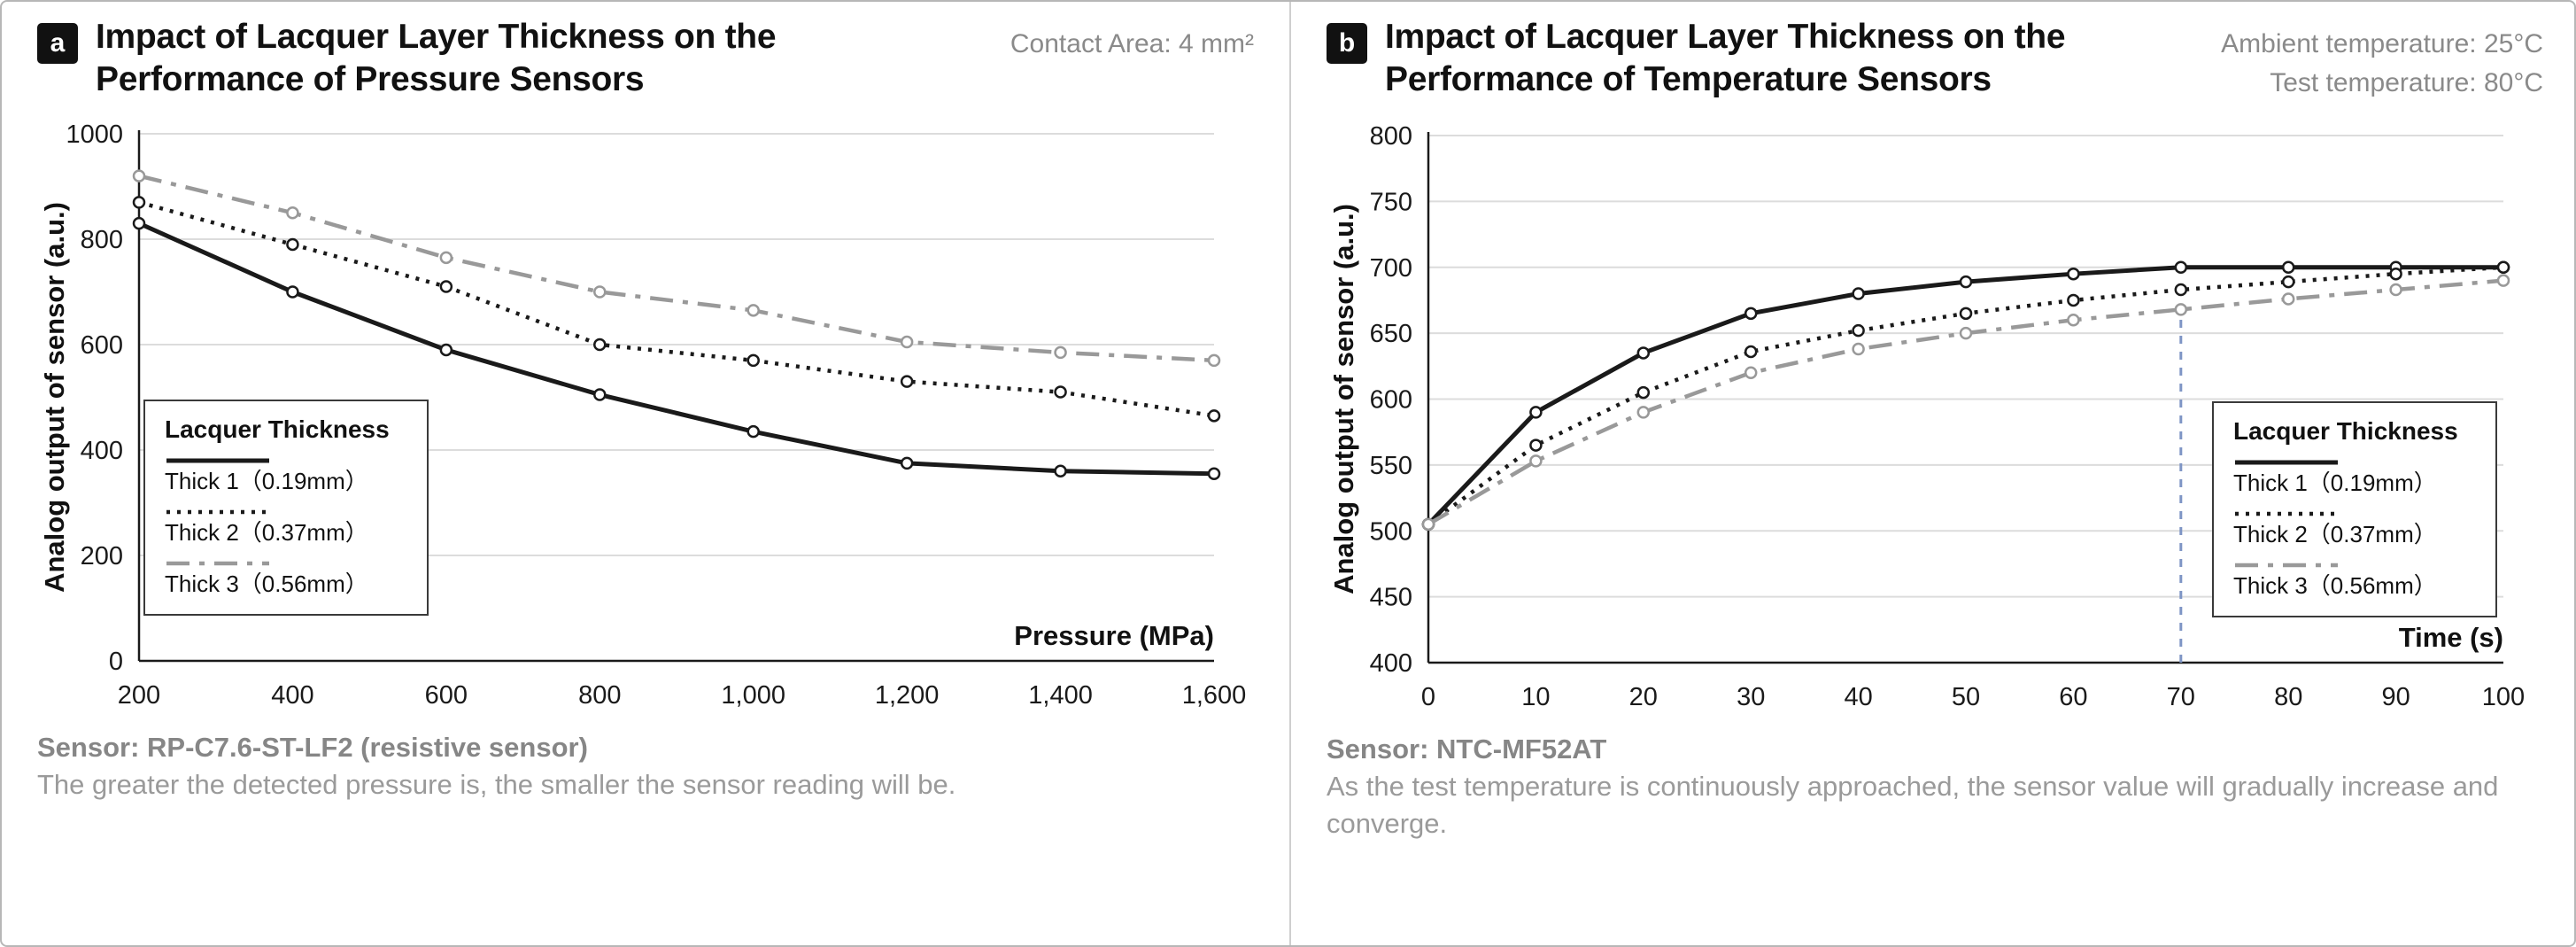  Describe the element at coordinates (1347, 43) in the screenshot. I see `panel-b-badge: b` at that location.